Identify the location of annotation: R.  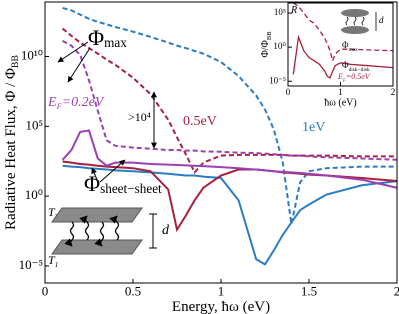
(293, 10).